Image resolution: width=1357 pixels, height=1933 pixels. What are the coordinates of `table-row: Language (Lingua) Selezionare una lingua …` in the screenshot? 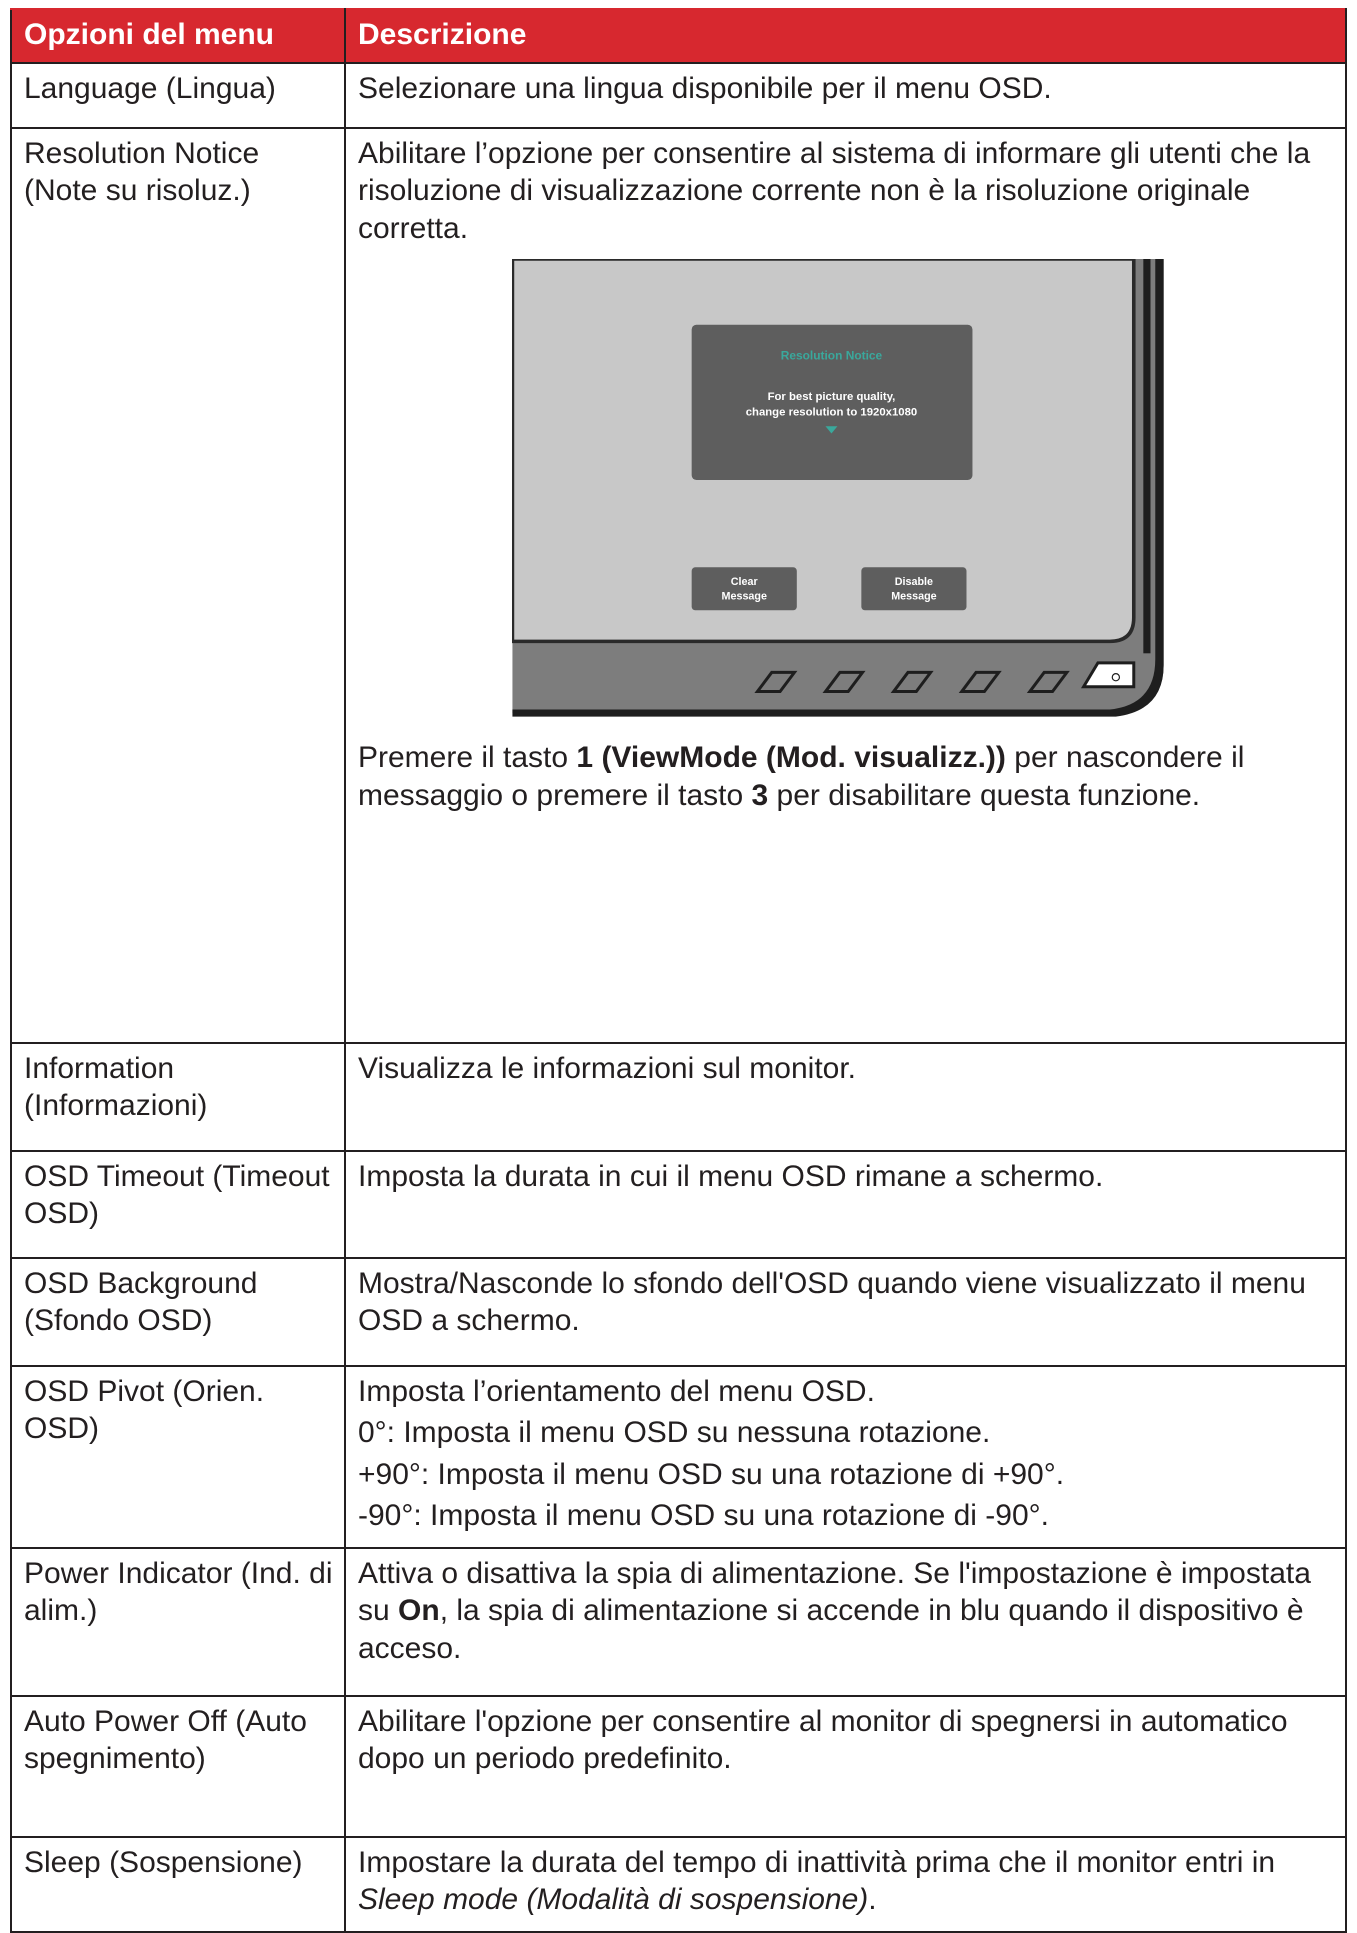 It's located at (678, 95).